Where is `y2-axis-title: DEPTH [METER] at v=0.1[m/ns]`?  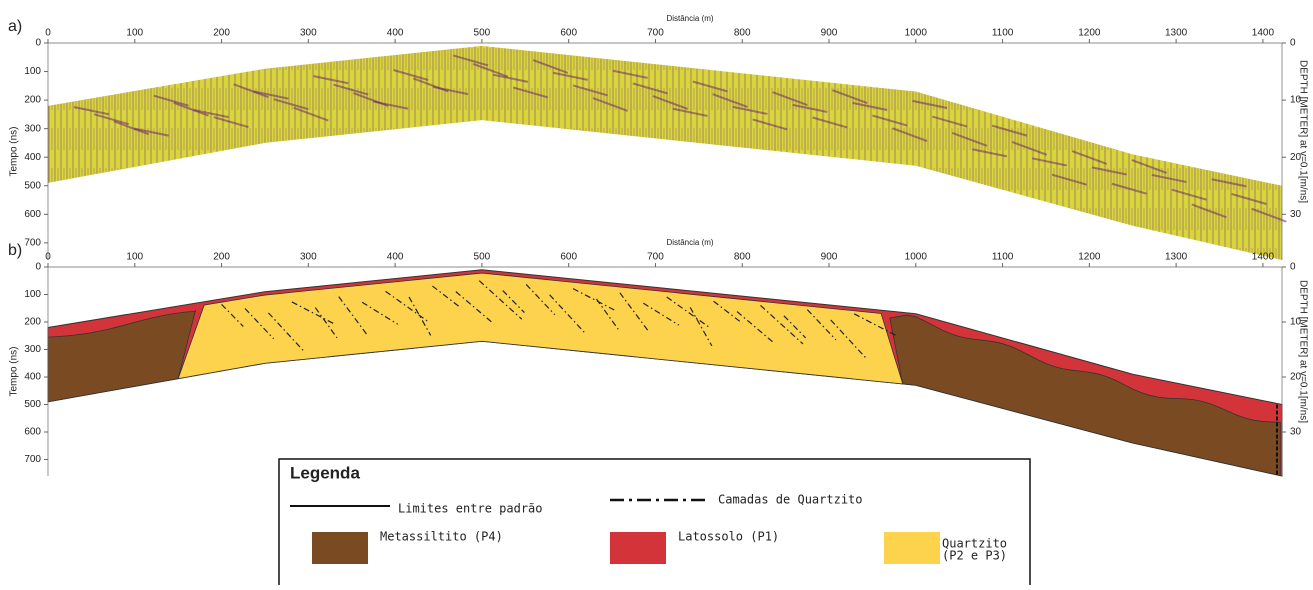
y2-axis-title: DEPTH [METER] at v=0.1[m/ns] is located at coordinates (1302, 131).